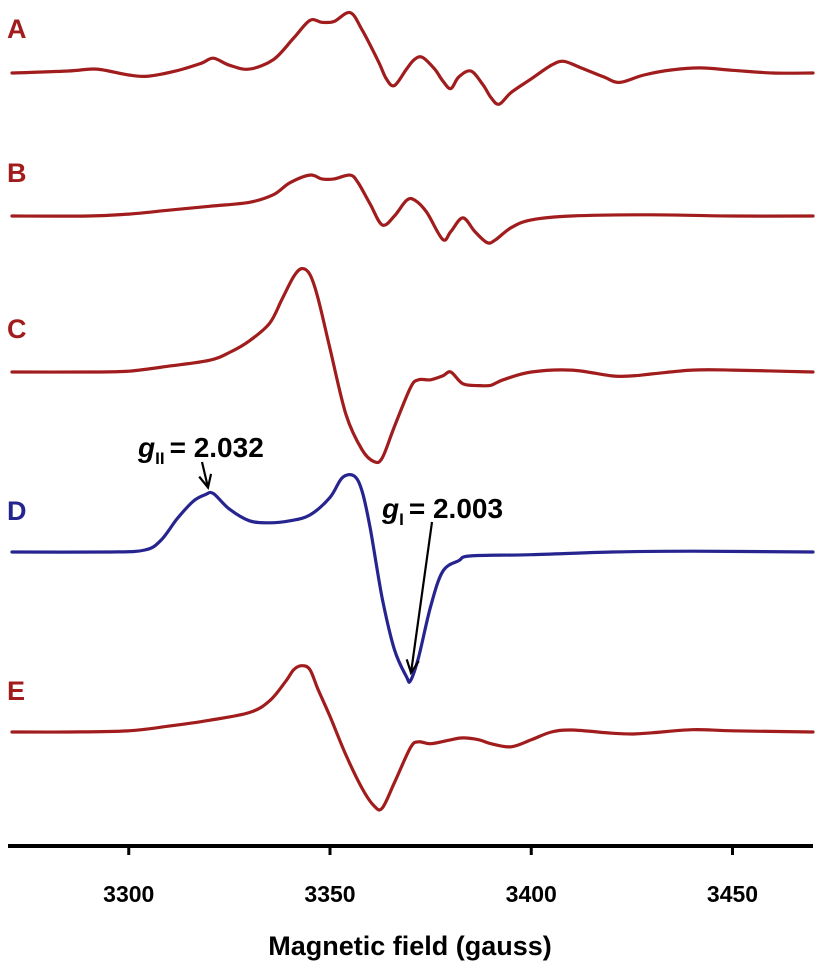  Describe the element at coordinates (16, 691) in the screenshot. I see `panel-label-e: E` at that location.